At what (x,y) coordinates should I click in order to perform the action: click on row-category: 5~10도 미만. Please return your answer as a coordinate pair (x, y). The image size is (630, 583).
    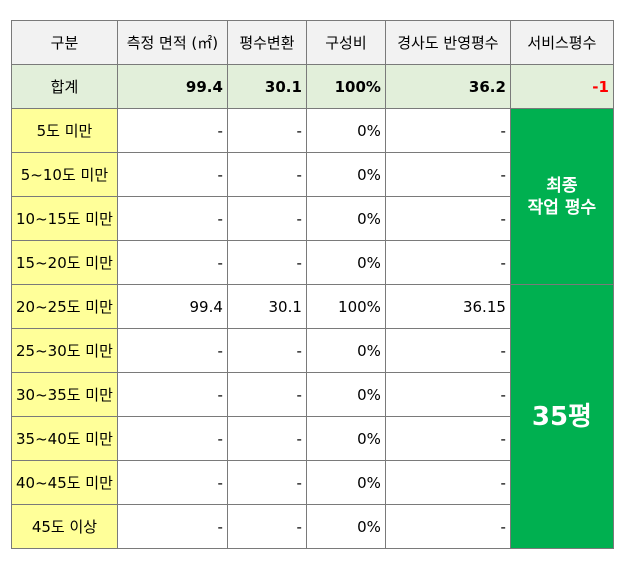
    Looking at the image, I should click on (64, 174).